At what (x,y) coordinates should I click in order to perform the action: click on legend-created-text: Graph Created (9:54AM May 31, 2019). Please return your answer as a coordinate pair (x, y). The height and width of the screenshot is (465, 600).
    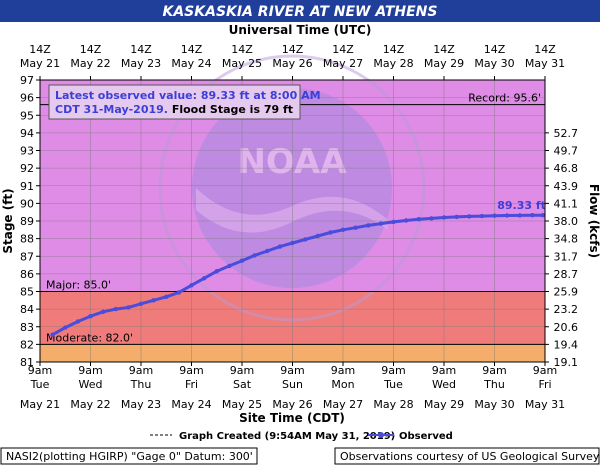
    Looking at the image, I should click on (287, 436).